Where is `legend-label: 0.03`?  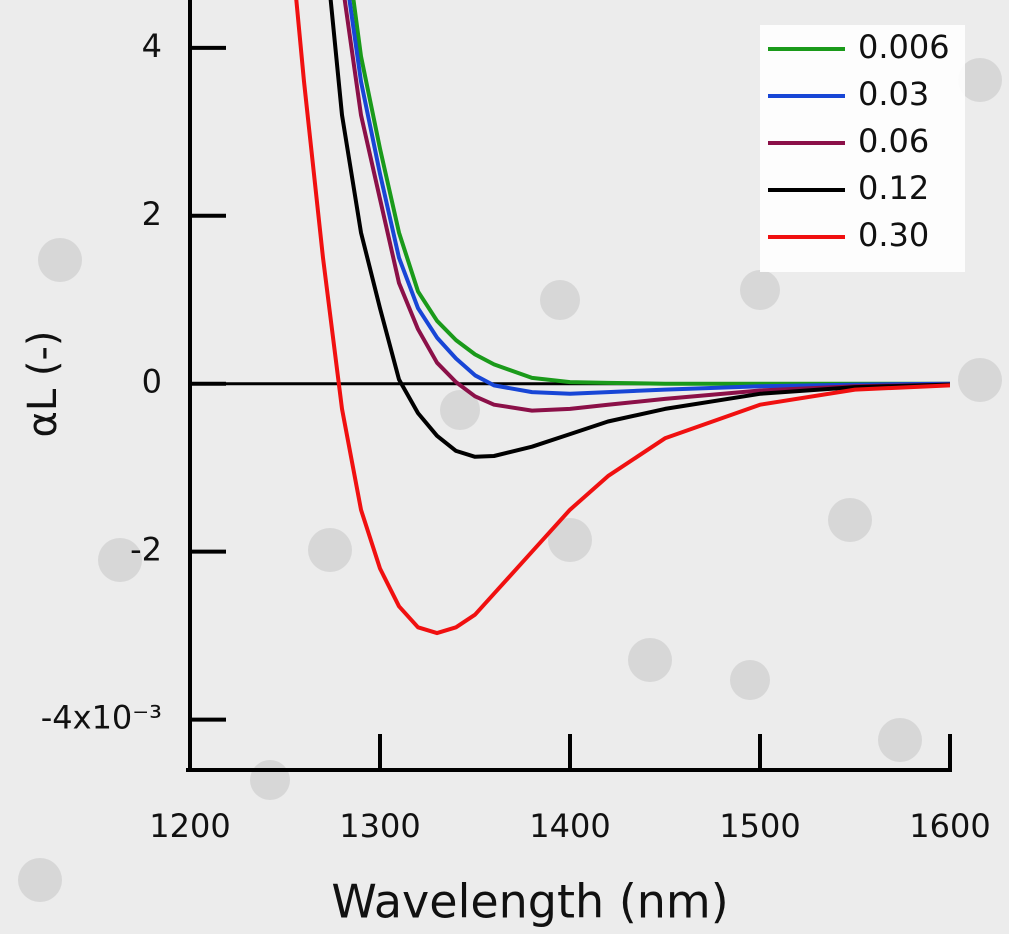
legend-label: 0.03 is located at coordinates (893, 94).